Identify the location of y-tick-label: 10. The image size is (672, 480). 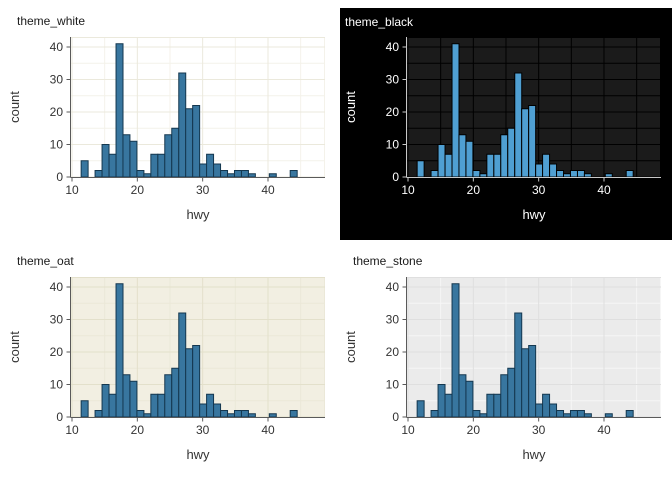
(393, 385).